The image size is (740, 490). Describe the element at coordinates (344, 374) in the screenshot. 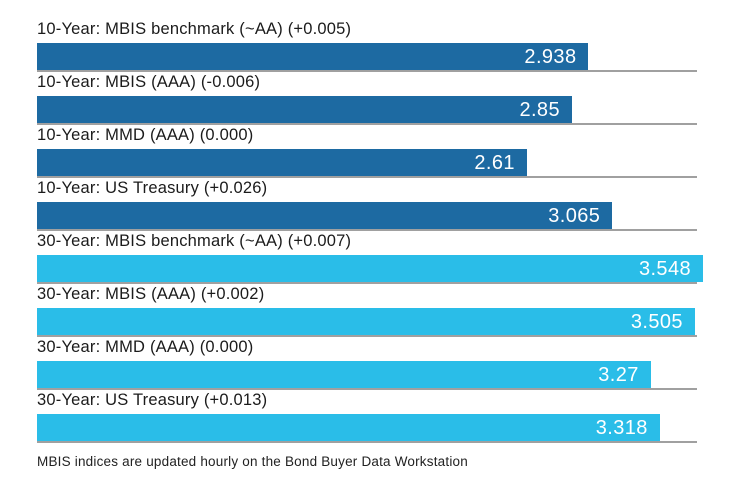

I see `bar: 3.27` at that location.